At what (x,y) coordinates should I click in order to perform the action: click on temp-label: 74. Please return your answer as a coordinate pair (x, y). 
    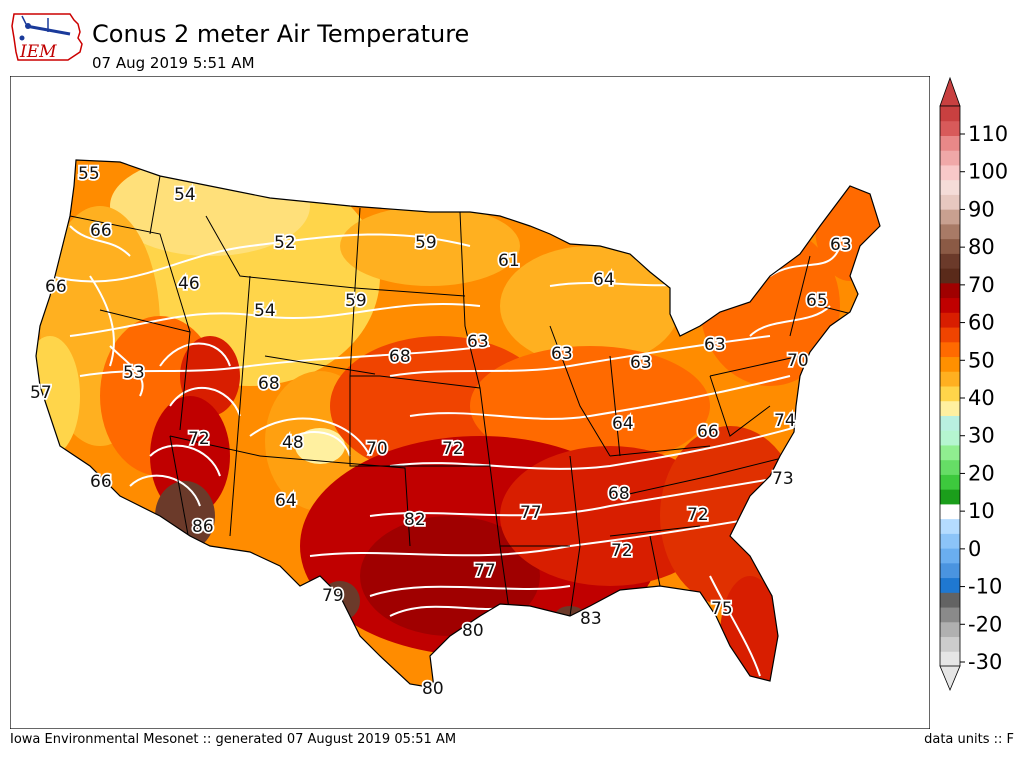
    Looking at the image, I should click on (785, 421).